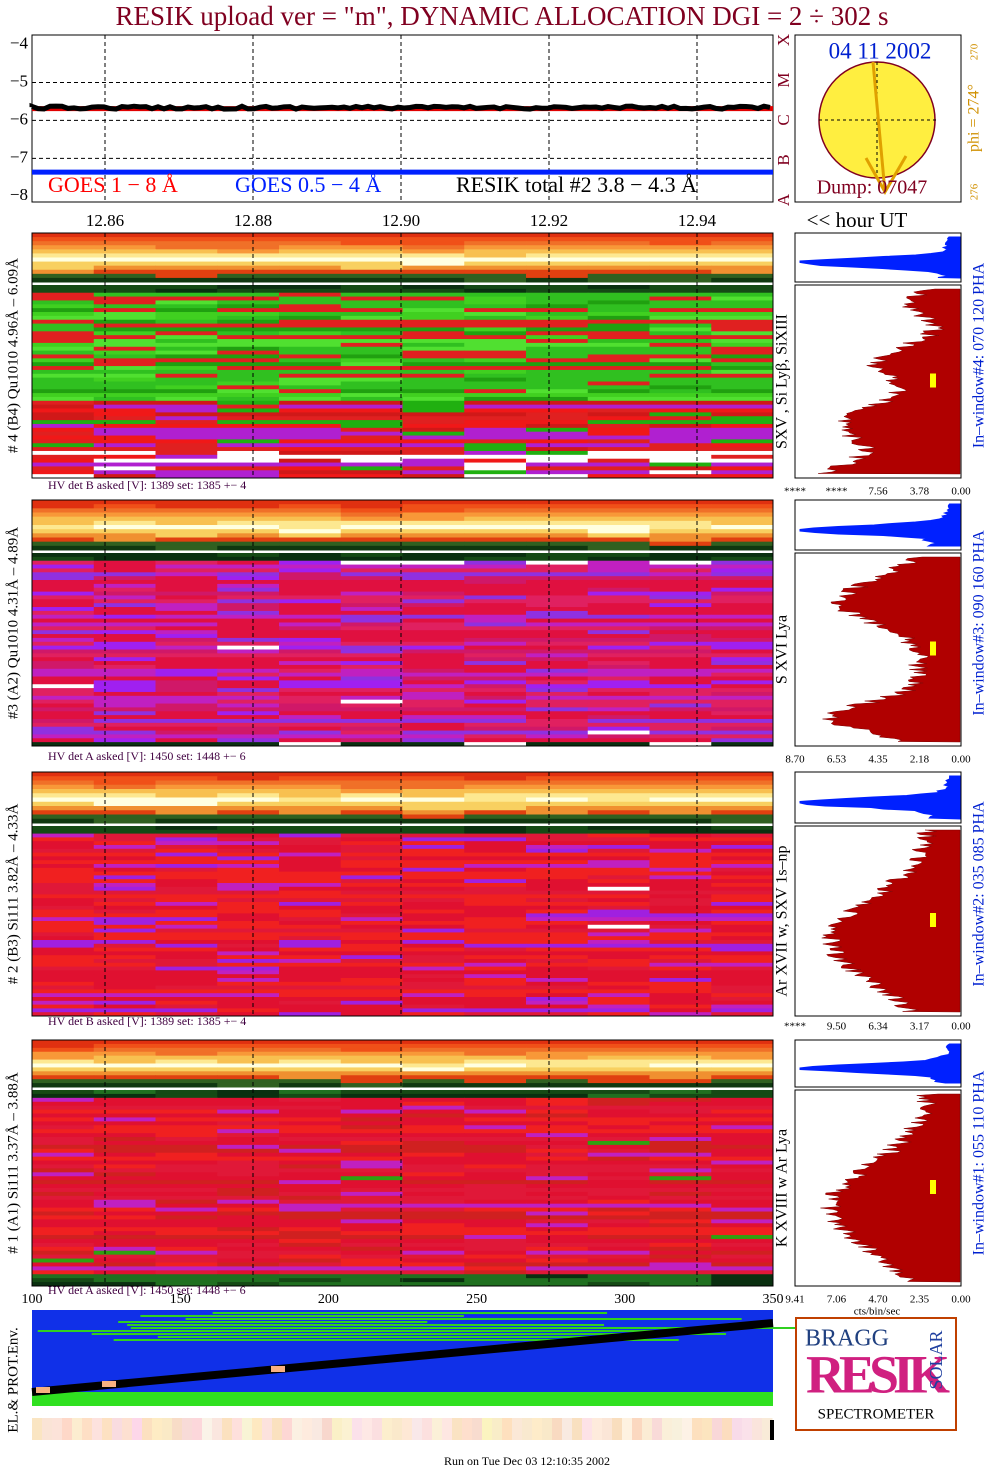 The width and height of the screenshot is (1004, 1481). I want to click on hist-marker, so click(933, 1187).